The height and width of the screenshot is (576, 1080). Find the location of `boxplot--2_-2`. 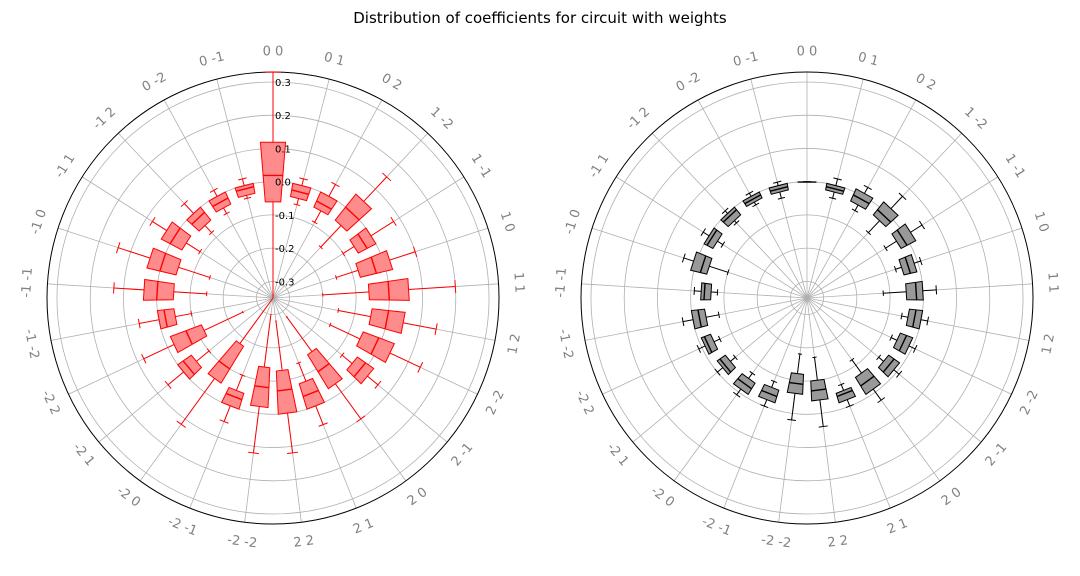

boxplot--2_-2 is located at coordinates (259, 384).